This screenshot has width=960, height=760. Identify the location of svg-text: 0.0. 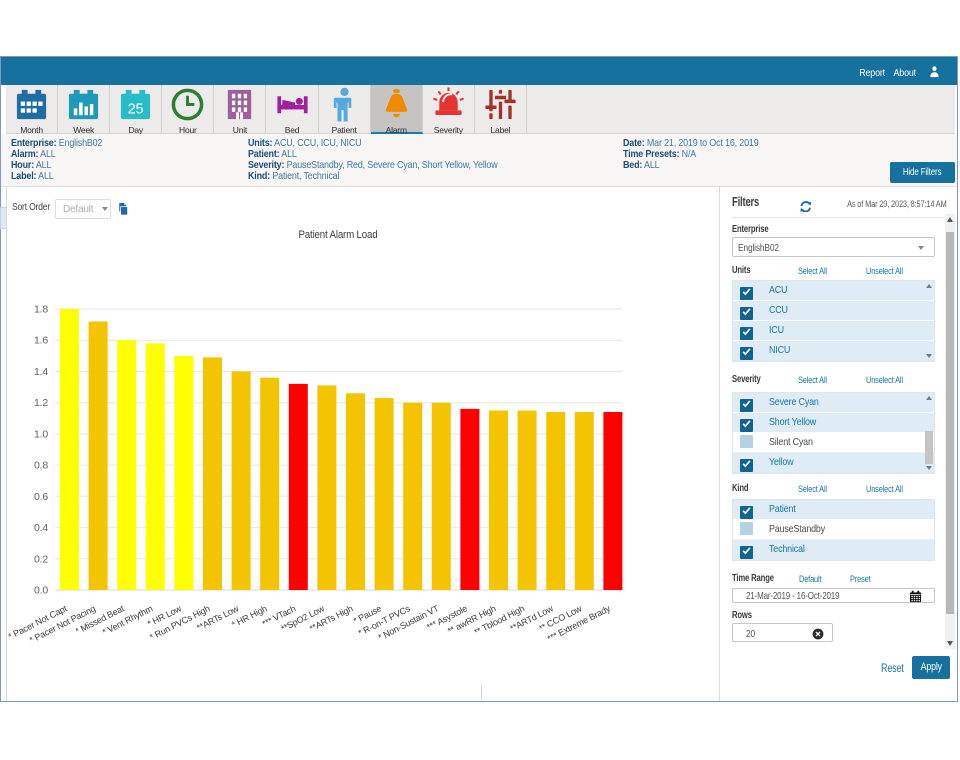
(41, 591).